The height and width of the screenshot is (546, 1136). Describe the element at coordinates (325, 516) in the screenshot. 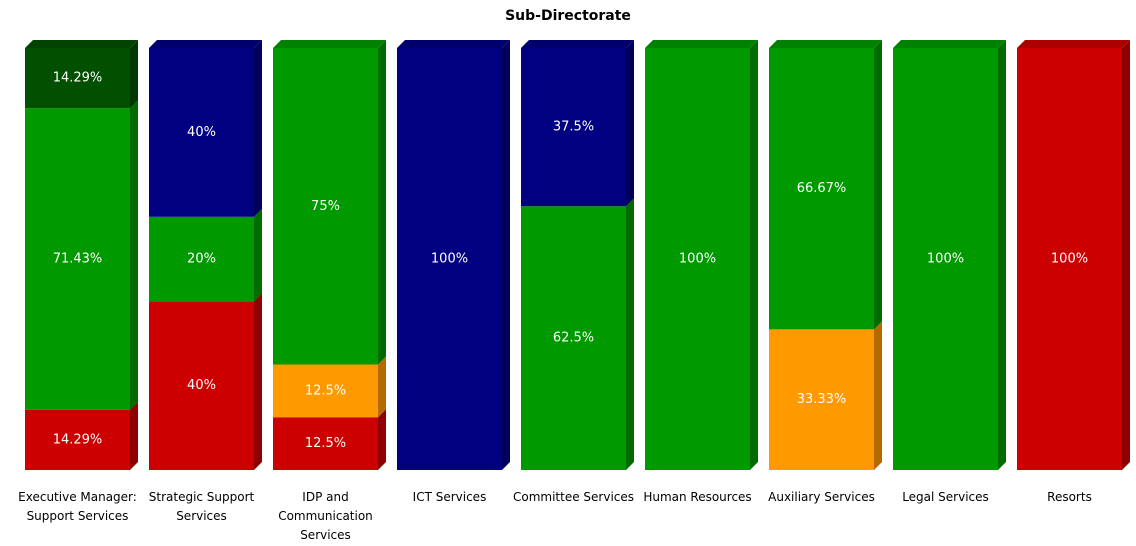

I see `x-tick-label: IDP and Communication Services` at that location.